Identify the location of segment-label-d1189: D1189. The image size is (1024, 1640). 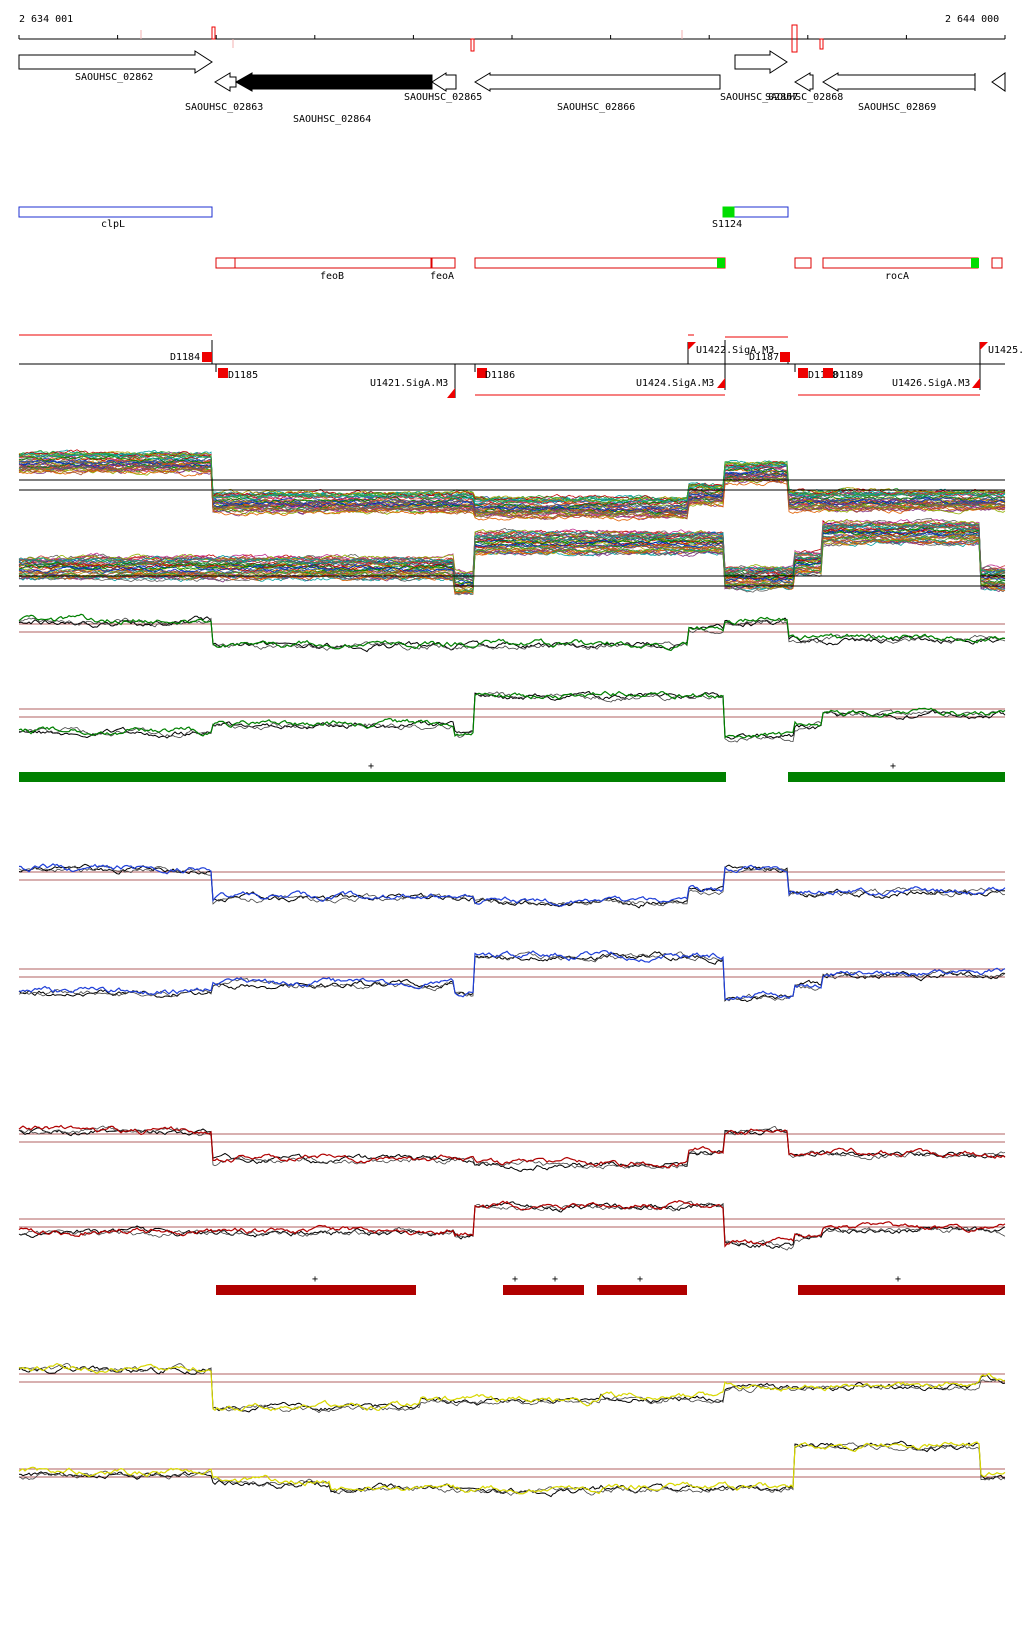
(848, 375).